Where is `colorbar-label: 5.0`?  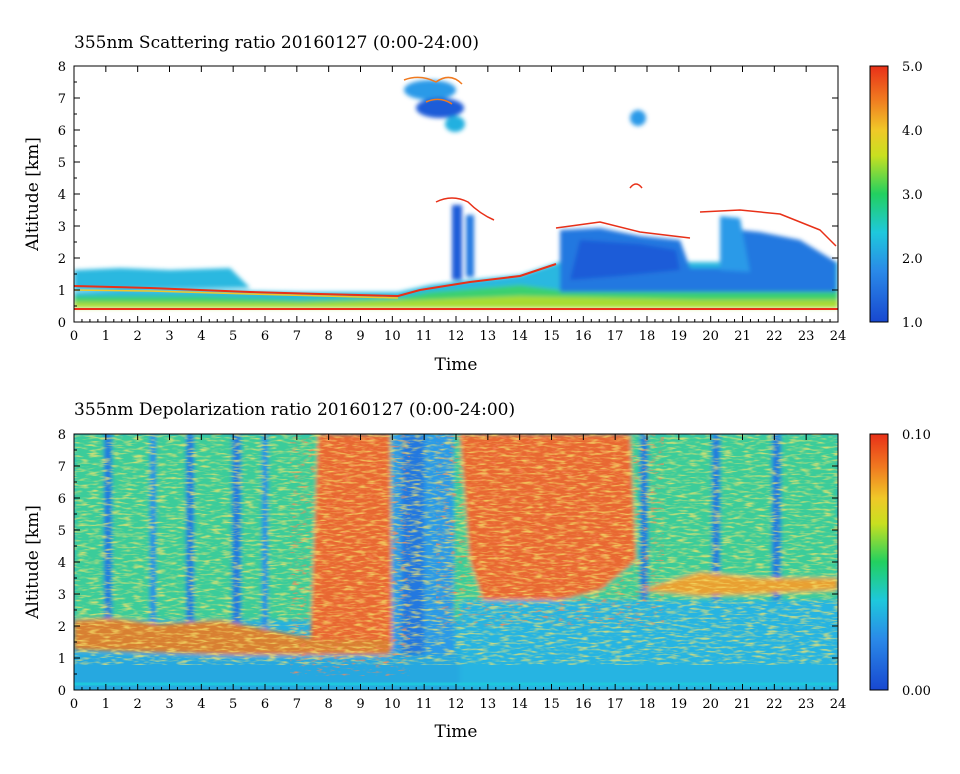
colorbar-label: 5.0 is located at coordinates (912, 67).